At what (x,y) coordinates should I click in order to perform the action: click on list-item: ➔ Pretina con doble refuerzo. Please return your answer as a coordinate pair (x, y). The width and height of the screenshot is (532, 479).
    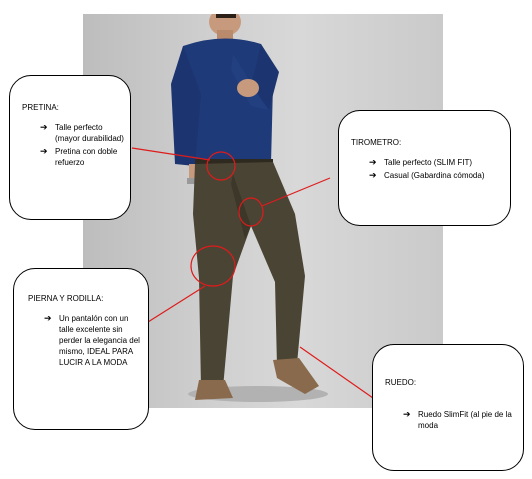
    Looking at the image, I should click on (79, 156).